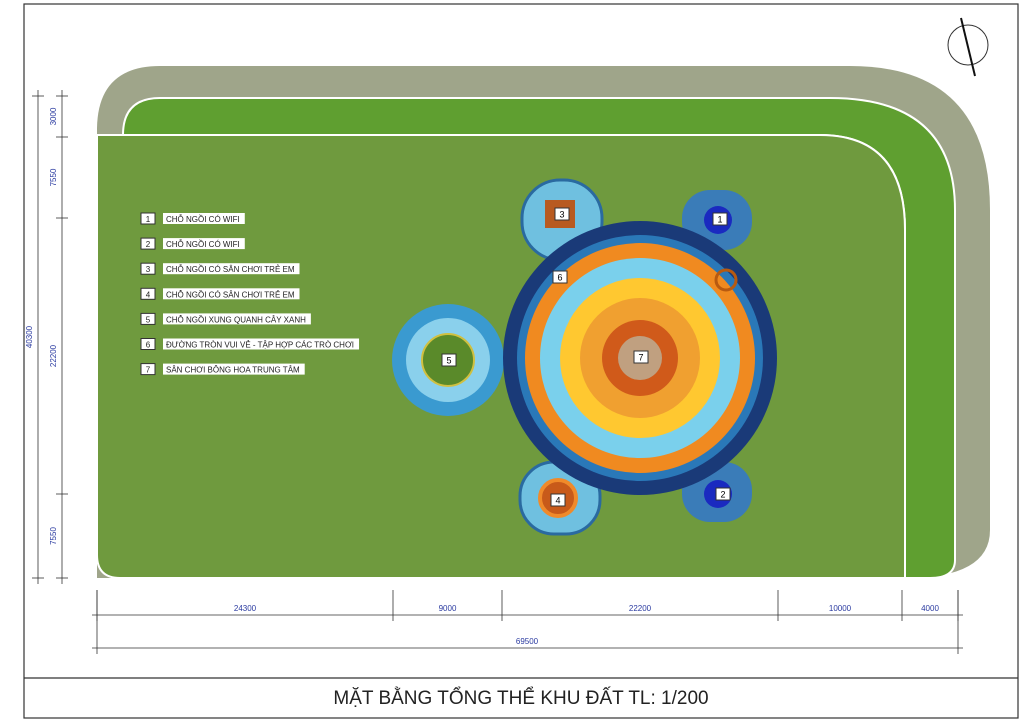  Describe the element at coordinates (520, 698) in the screenshot. I see `sheet-title: MẶT BẰNG TỔNG THỂ KHU ĐẤT TL: 1/200` at that location.